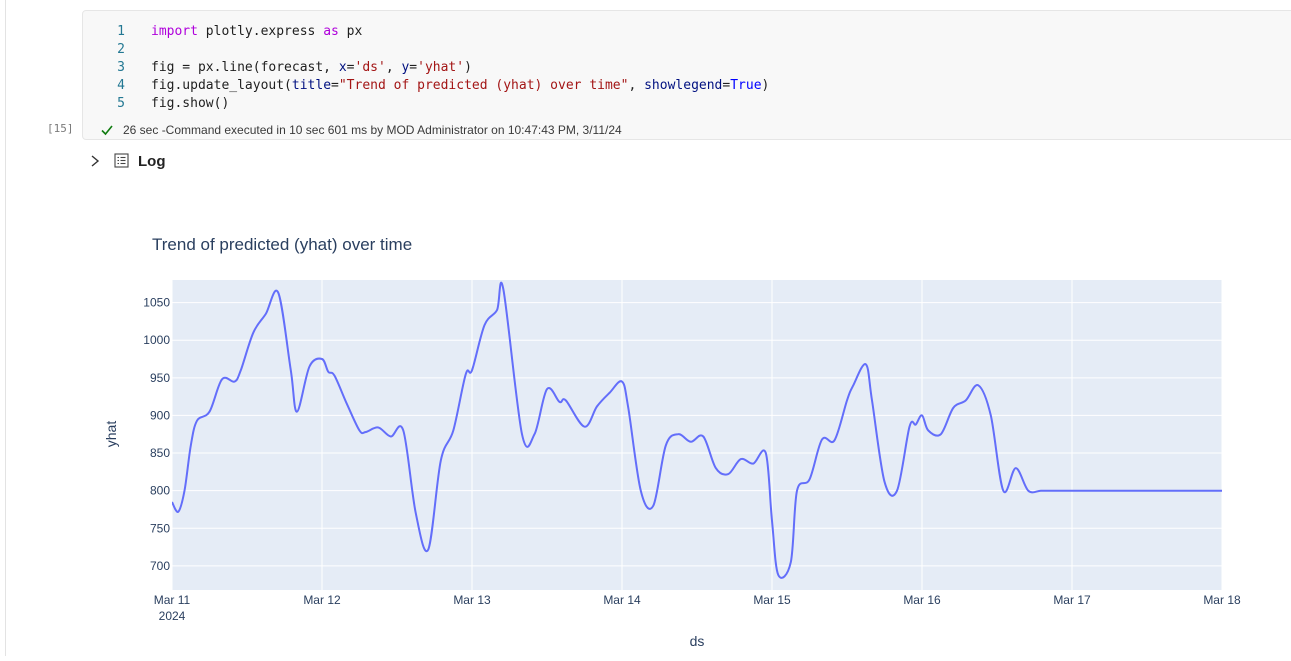  Describe the element at coordinates (156, 340) in the screenshot. I see `y-tick-label: 1000` at that location.